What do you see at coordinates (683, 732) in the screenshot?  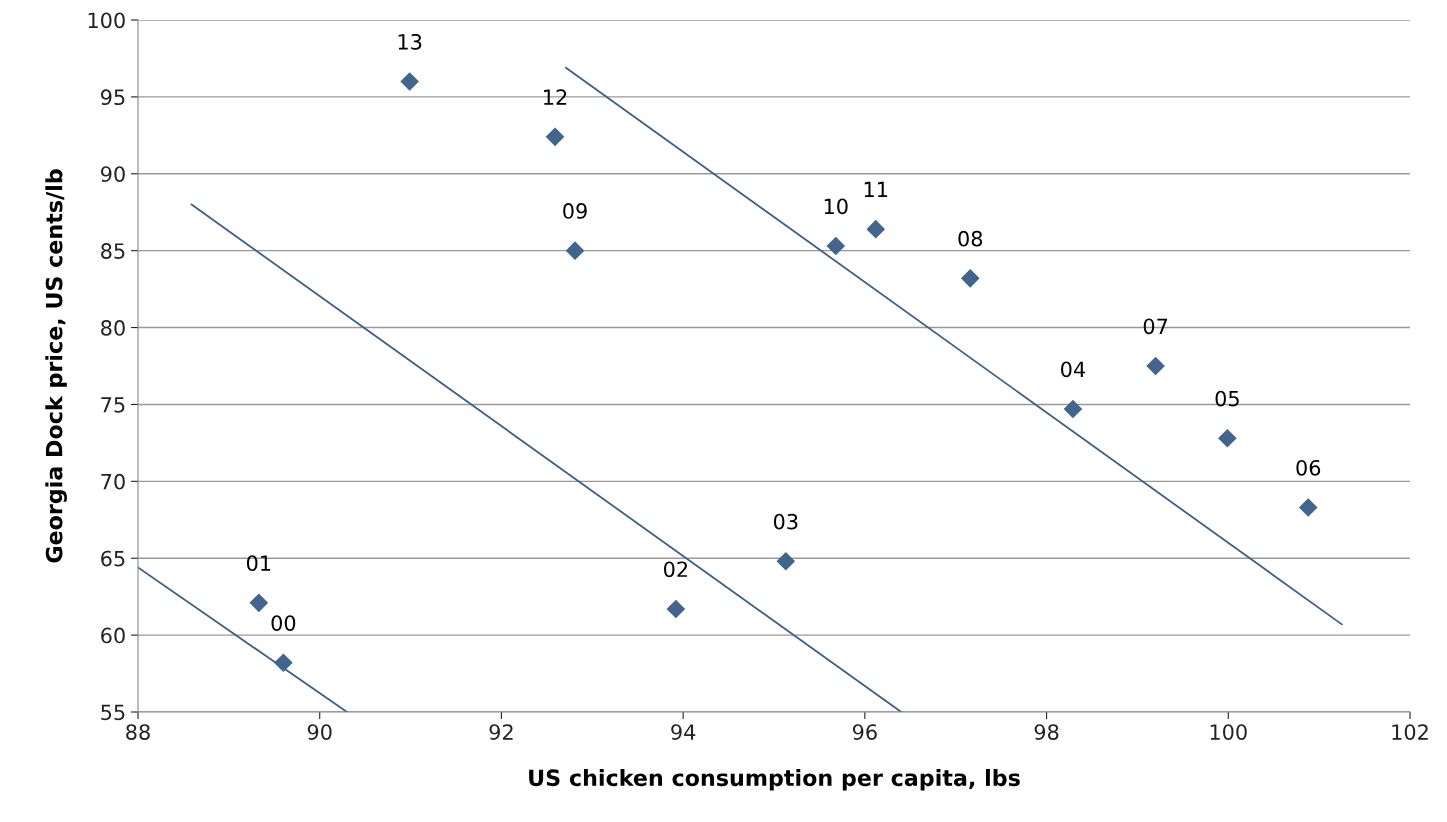 I see `x-tick-label: 94` at bounding box center [683, 732].